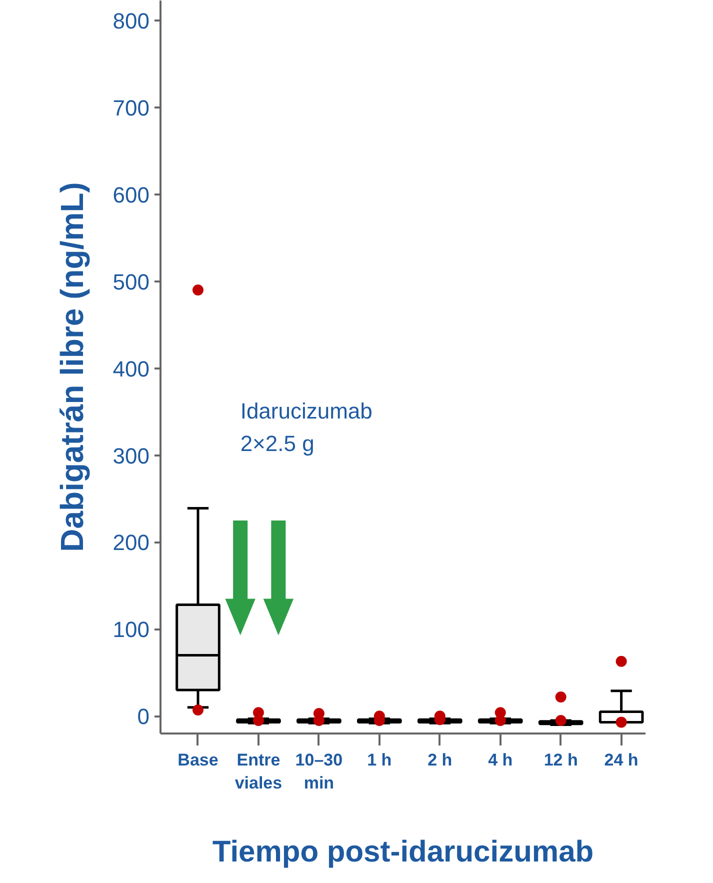 Image resolution: width=713 pixels, height=883 pixels. Describe the element at coordinates (131, 455) in the screenshot. I see `y-tick-label: 300` at that location.